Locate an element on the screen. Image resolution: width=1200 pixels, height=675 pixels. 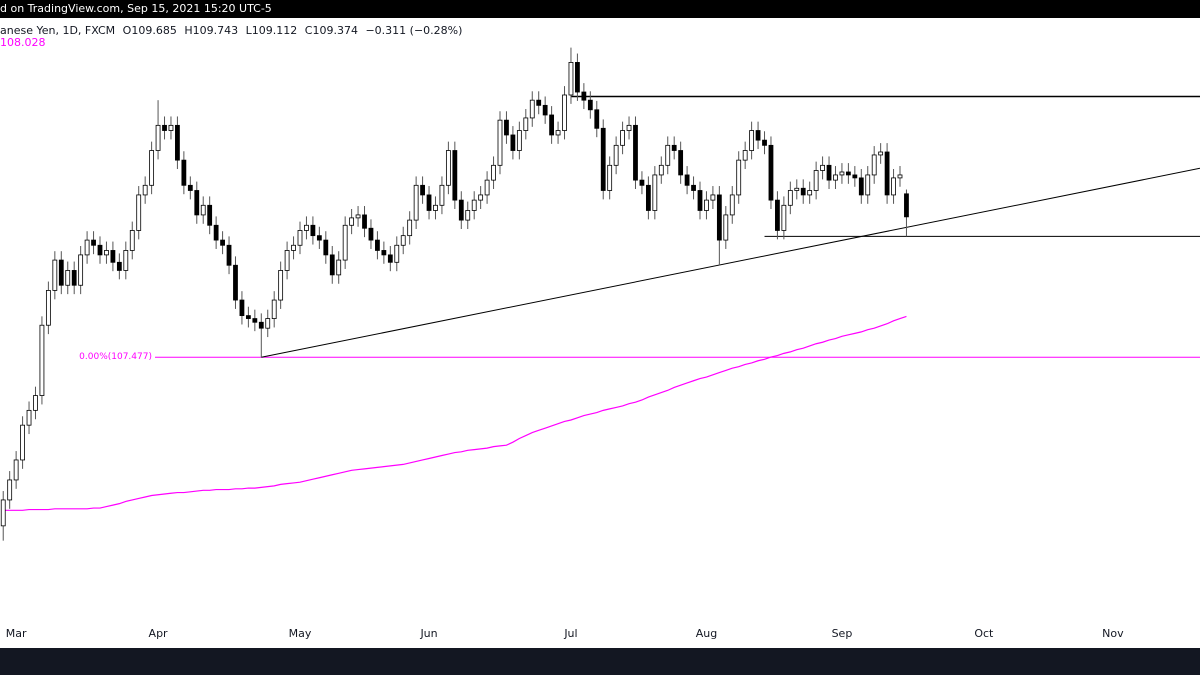
bottom-bar is located at coordinates (600, 661).